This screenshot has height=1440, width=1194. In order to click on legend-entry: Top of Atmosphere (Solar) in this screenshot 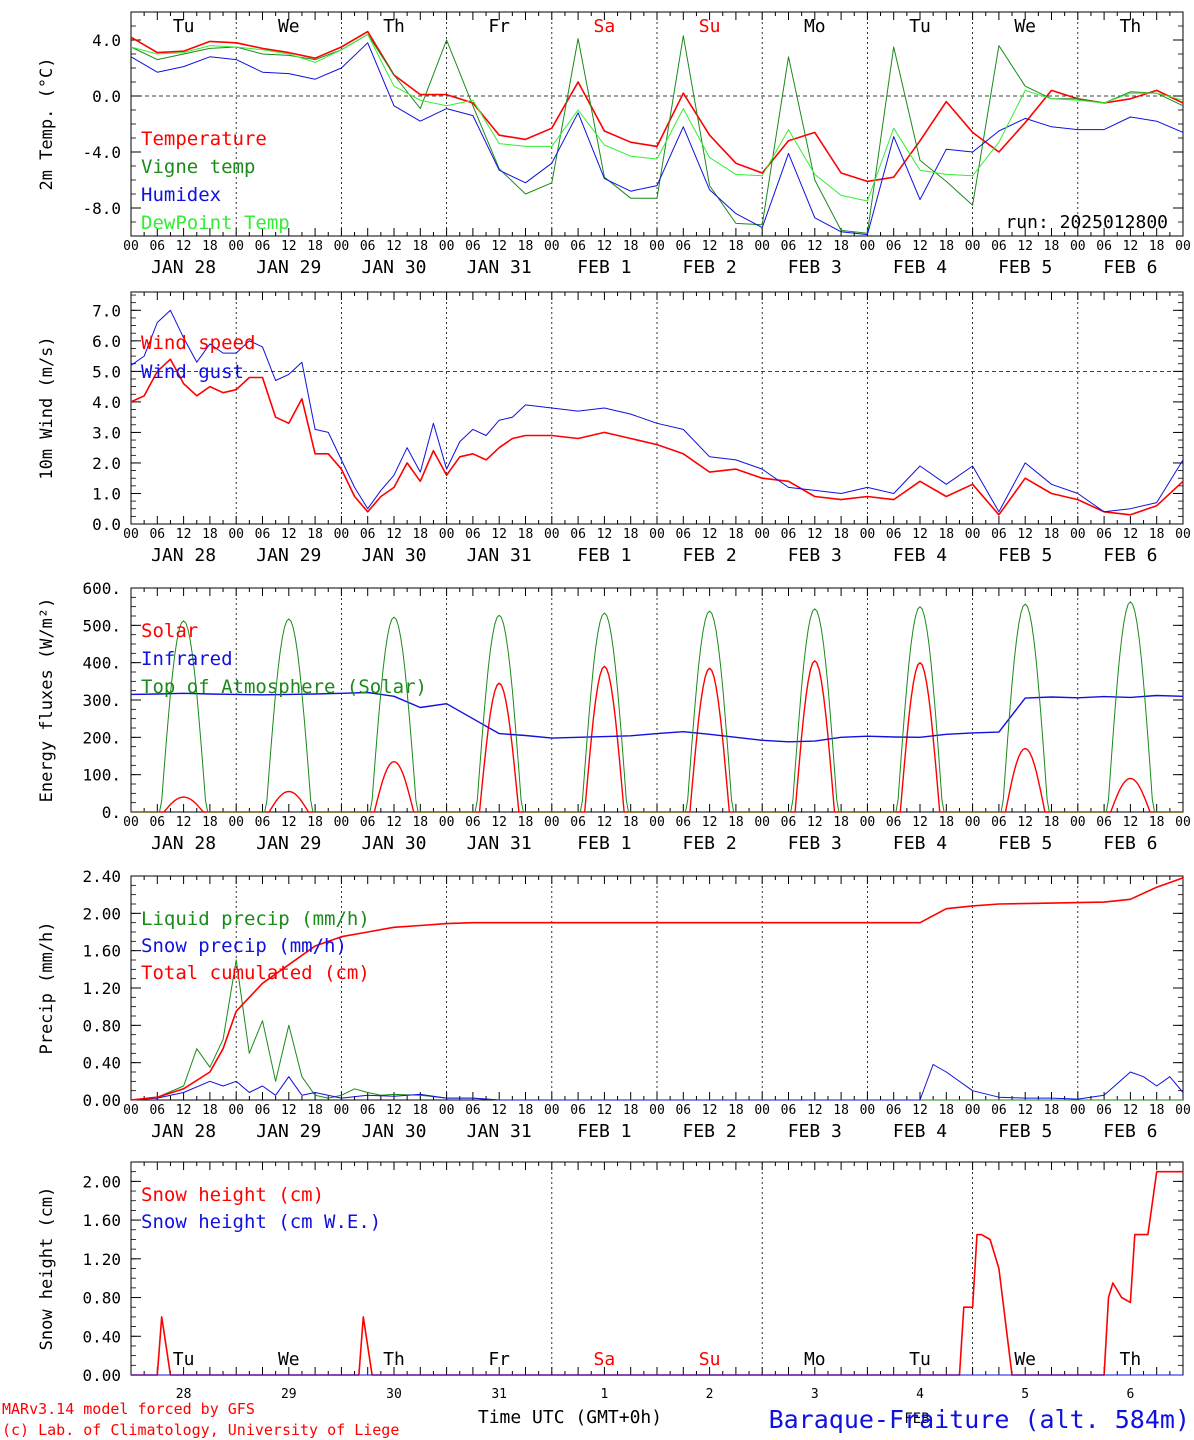, I will do `click(284, 687)`.